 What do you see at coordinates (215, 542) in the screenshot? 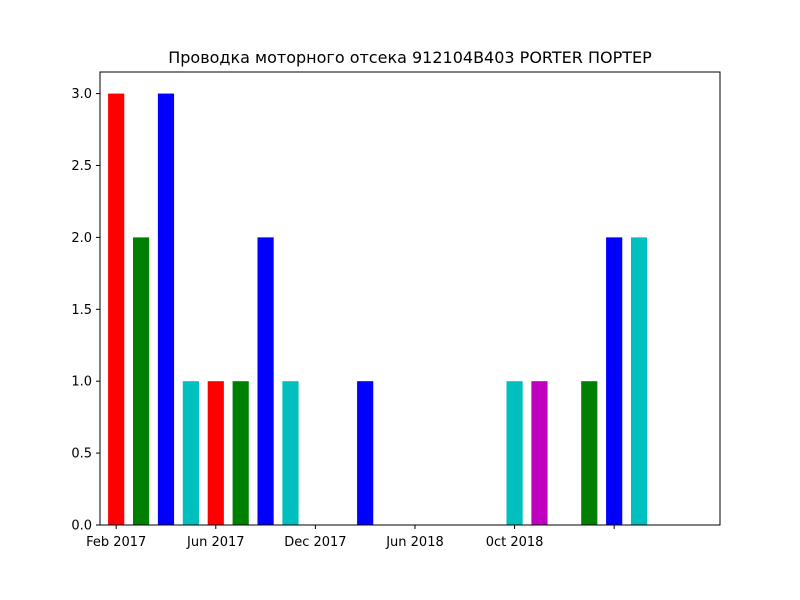
I see `x-tick-label: Jun 2017` at bounding box center [215, 542].